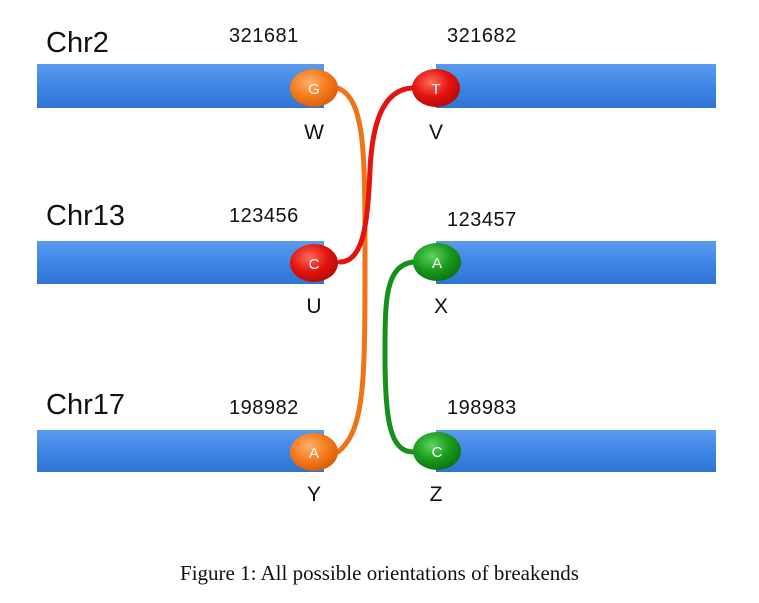 The width and height of the screenshot is (759, 603). Describe the element at coordinates (436, 494) in the screenshot. I see `breakend-label-z: Z` at that location.